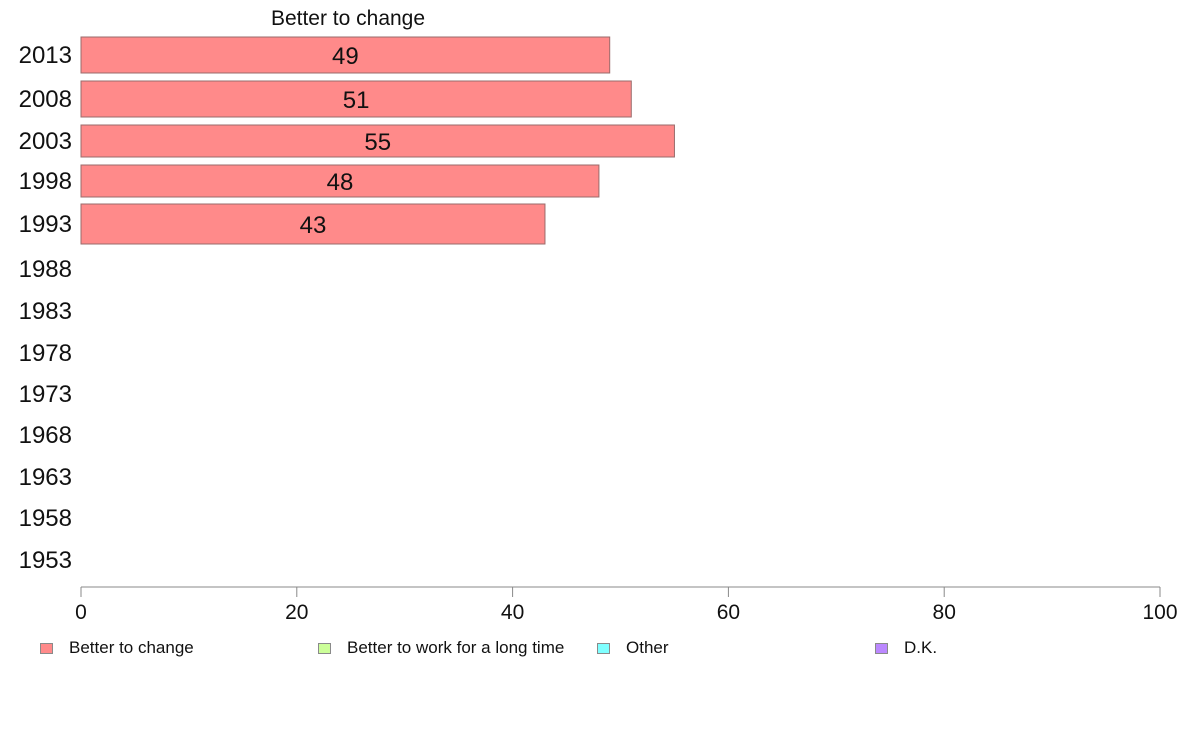 The height and width of the screenshot is (736, 1188). Describe the element at coordinates (45, 353) in the screenshot. I see `y-tick-label-1978: 1978` at that location.